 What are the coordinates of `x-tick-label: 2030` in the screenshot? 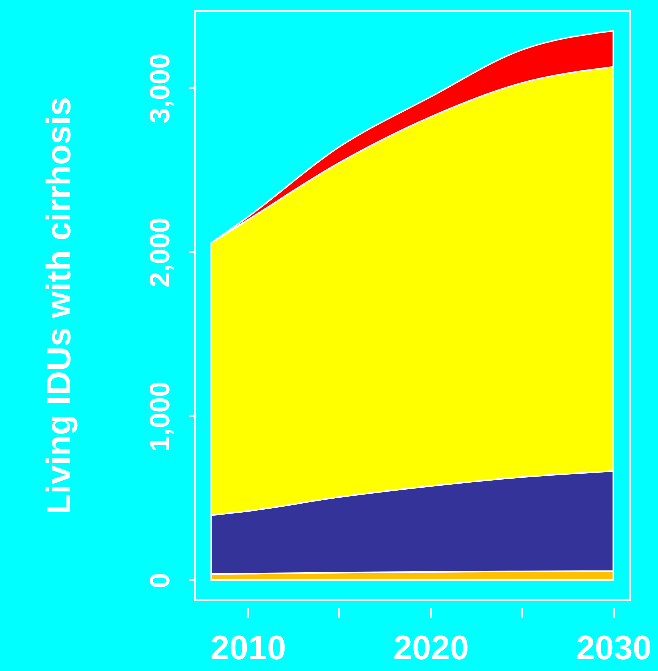 It's located at (614, 649).